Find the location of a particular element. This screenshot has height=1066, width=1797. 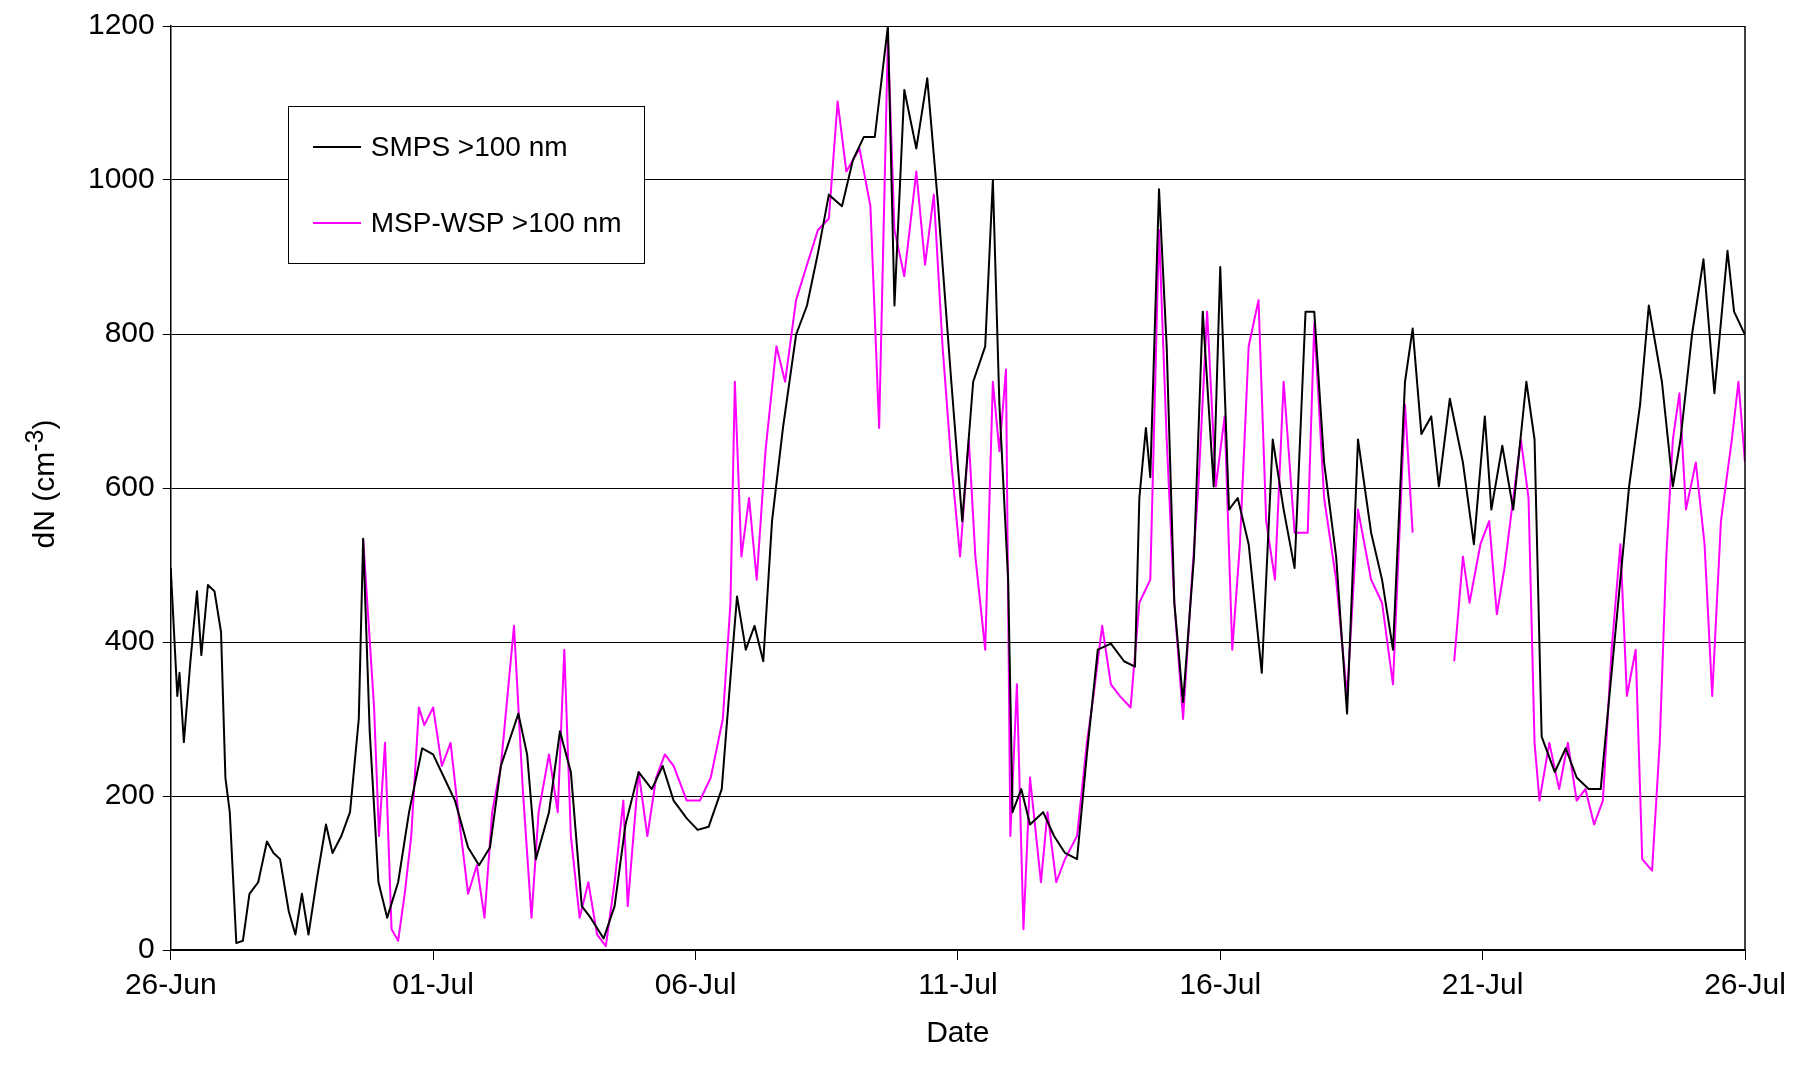

legend-label: SMPS >100 nm is located at coordinates (469, 147).